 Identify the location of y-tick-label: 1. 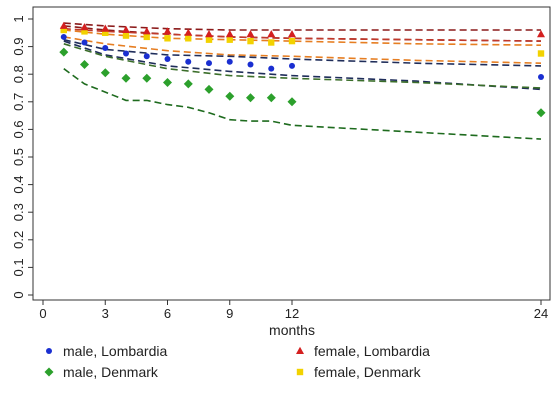
(18, 18).